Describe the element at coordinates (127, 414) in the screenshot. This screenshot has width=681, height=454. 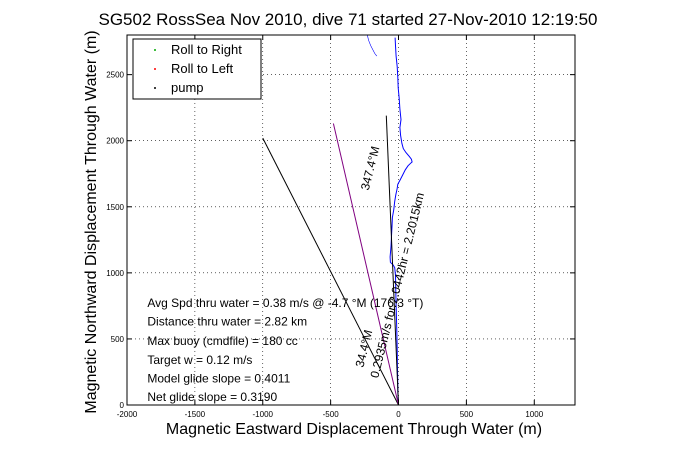
I see `x-tick-label: -2000` at that location.